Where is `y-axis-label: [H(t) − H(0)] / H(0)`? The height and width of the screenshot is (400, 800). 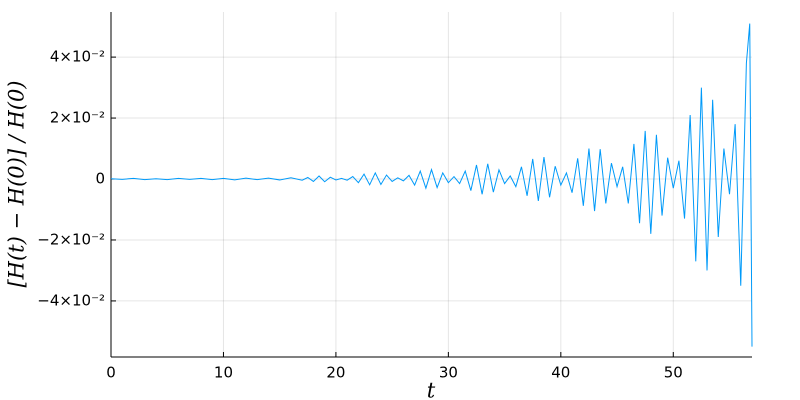
y-axis-label: [H(t) − H(0)] / H(0) is located at coordinates (17, 183).